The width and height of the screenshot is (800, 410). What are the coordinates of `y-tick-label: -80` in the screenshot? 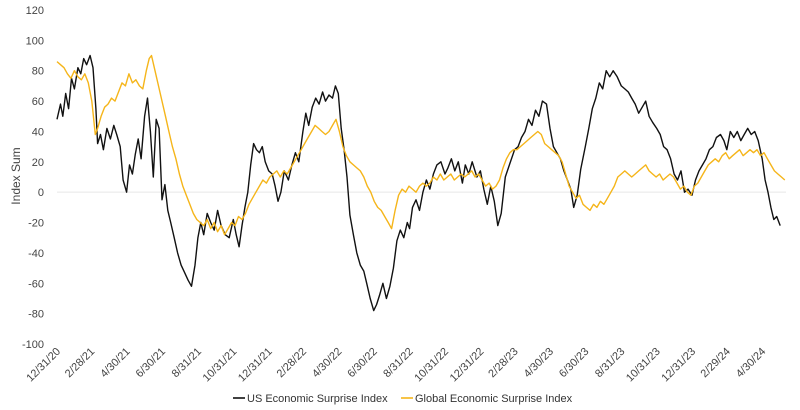 It's located at (36, 315).